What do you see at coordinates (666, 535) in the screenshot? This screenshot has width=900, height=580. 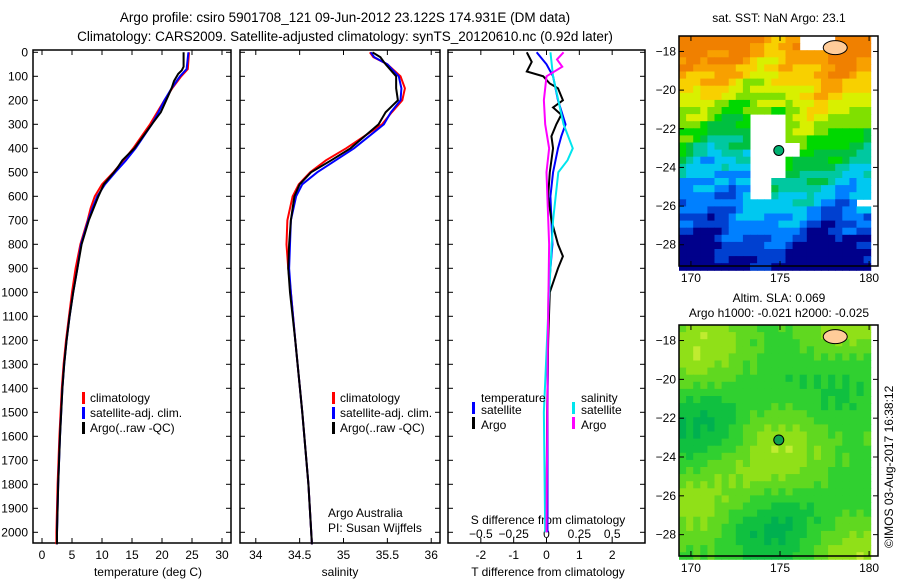 I see `lat-tick-label: −28` at bounding box center [666, 535].